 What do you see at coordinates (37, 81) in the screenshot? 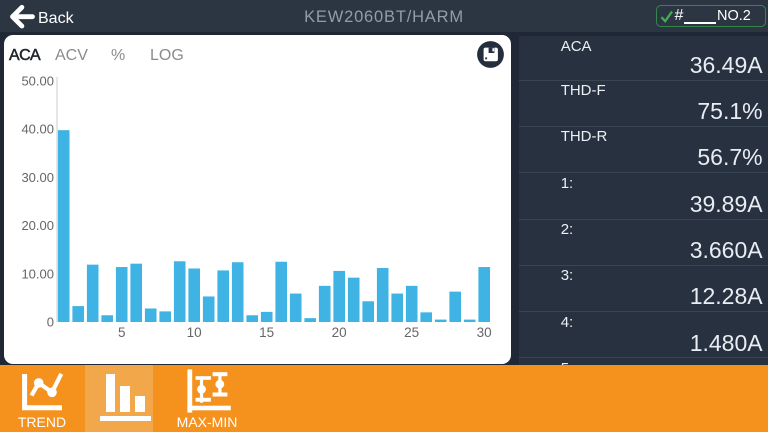
I see `svg-text: 50.00` at bounding box center [37, 81].